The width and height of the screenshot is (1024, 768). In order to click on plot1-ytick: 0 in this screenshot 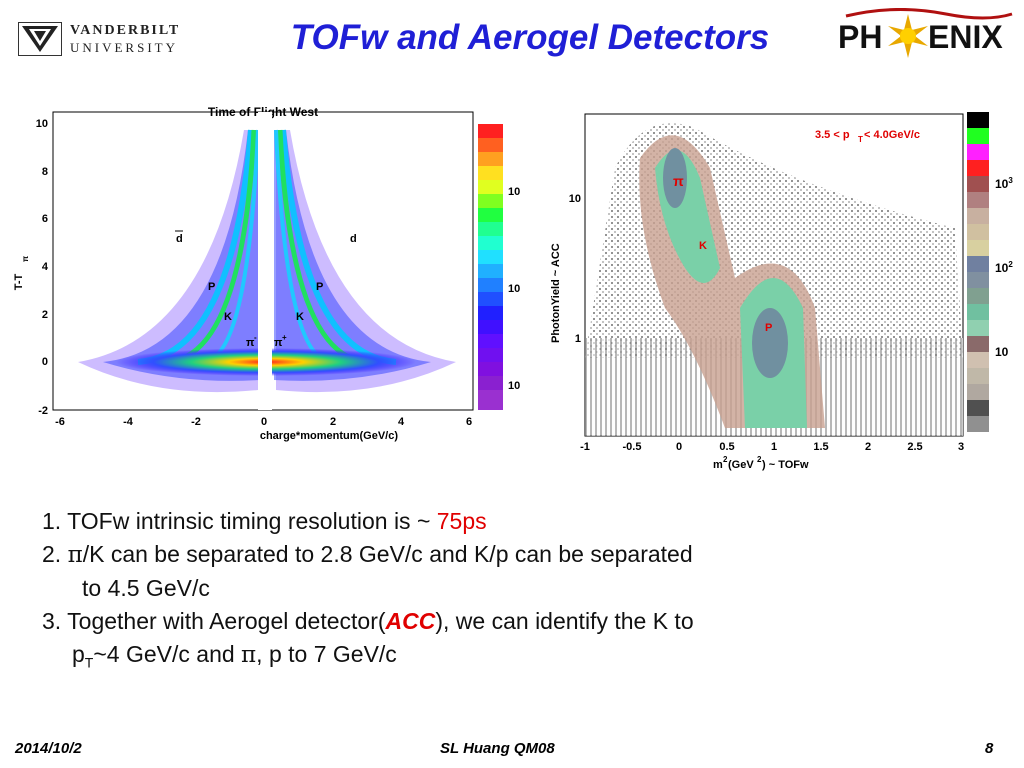, I will do `click(45, 362)`.